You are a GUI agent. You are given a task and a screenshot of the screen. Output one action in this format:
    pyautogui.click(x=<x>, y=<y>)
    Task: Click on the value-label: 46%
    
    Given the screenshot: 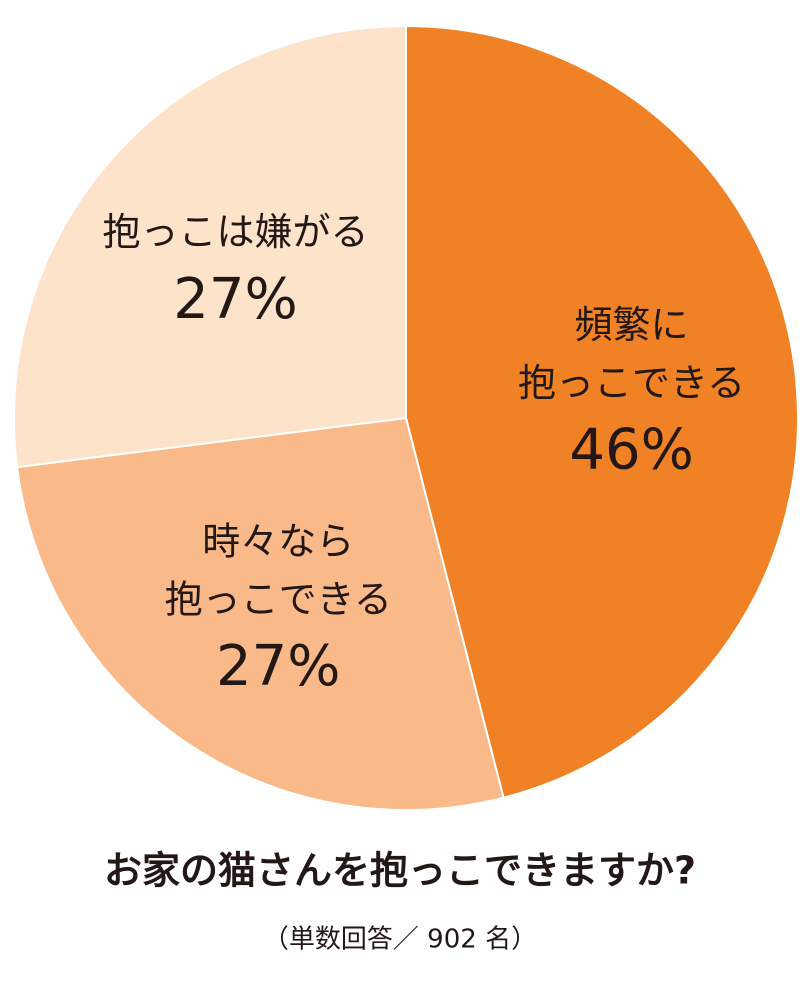 What is the action you would take?
    pyautogui.click(x=631, y=450)
    